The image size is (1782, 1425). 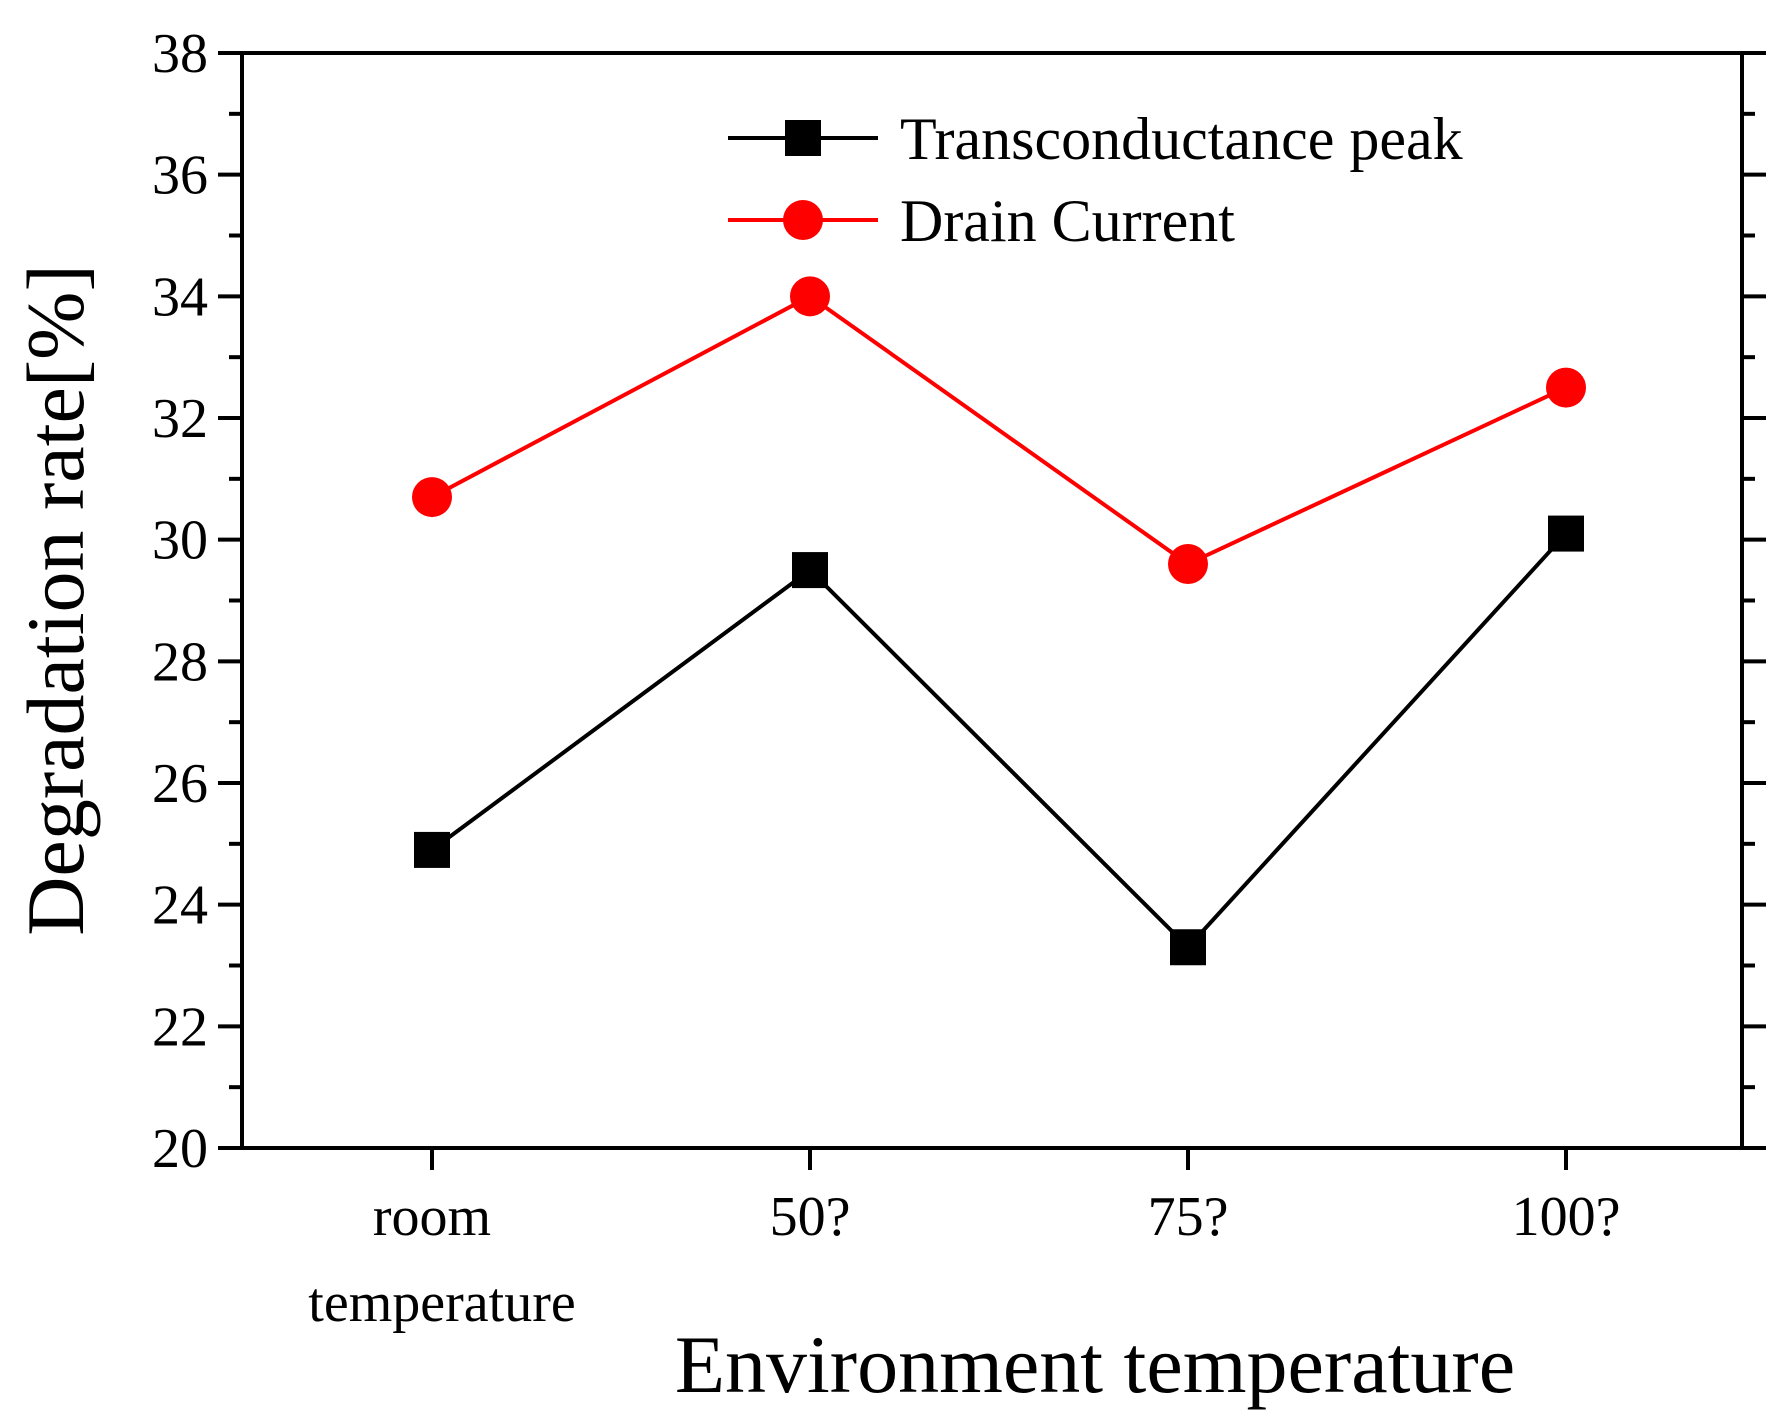 I want to click on y-tick-labels: 20 22 24 26 28 30 32 34 36 38, so click(x=180, y=601).